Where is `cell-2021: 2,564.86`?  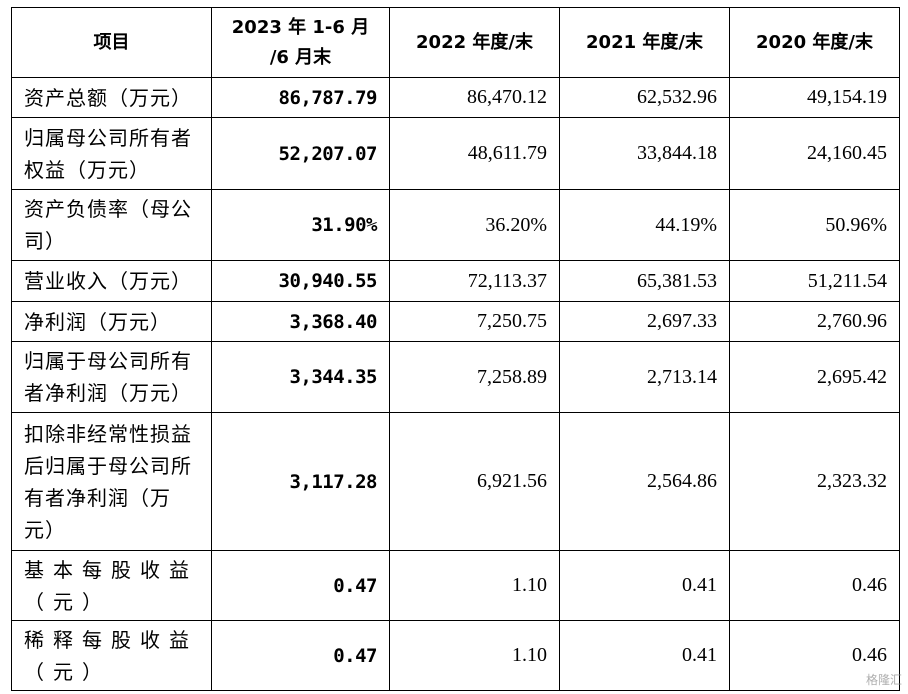 cell-2021: 2,564.86 is located at coordinates (644, 481).